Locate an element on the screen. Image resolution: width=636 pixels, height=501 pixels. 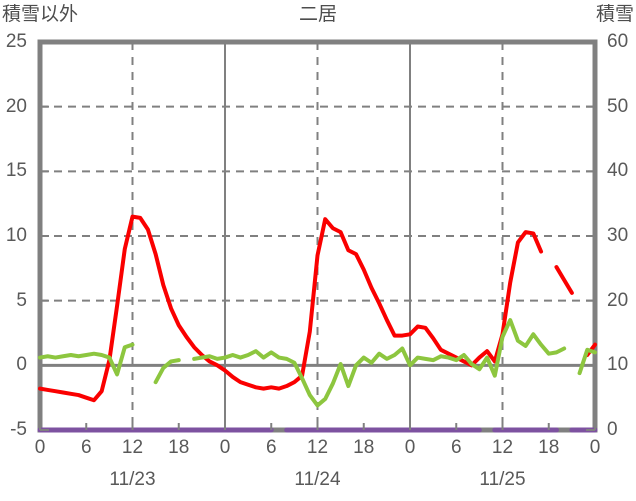
right-ytick-label: 40 is located at coordinates (618, 171).